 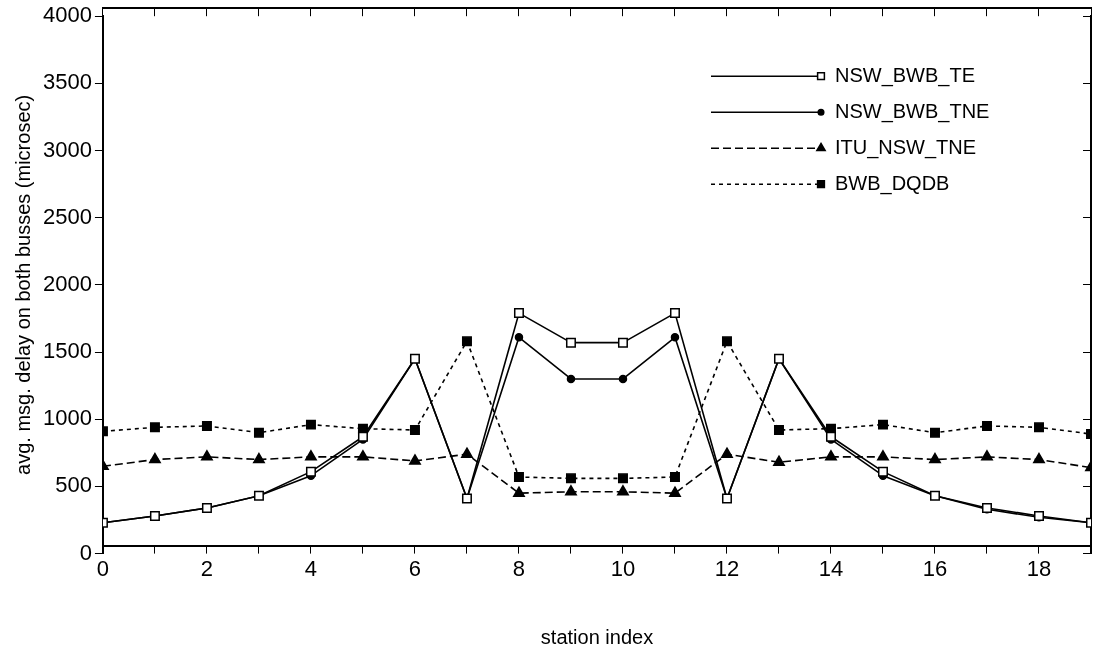 What do you see at coordinates (906, 147) in the screenshot?
I see `legend-label: ITU_NSW_TNE` at bounding box center [906, 147].